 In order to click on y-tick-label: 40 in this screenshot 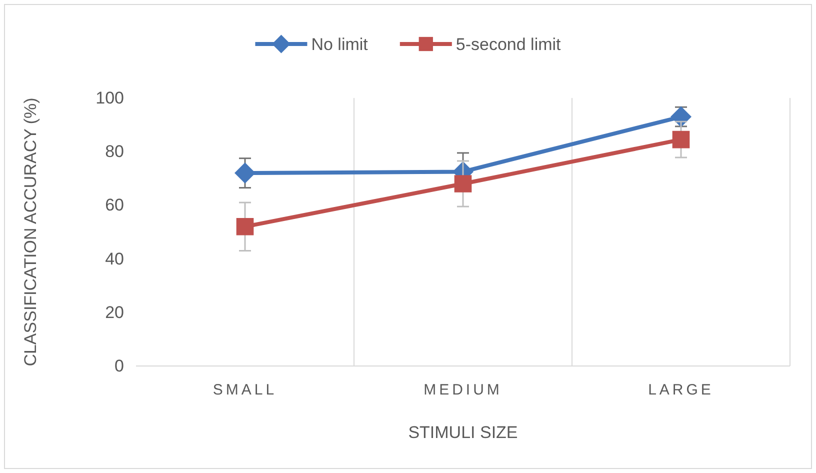, I will do `click(114, 258)`.